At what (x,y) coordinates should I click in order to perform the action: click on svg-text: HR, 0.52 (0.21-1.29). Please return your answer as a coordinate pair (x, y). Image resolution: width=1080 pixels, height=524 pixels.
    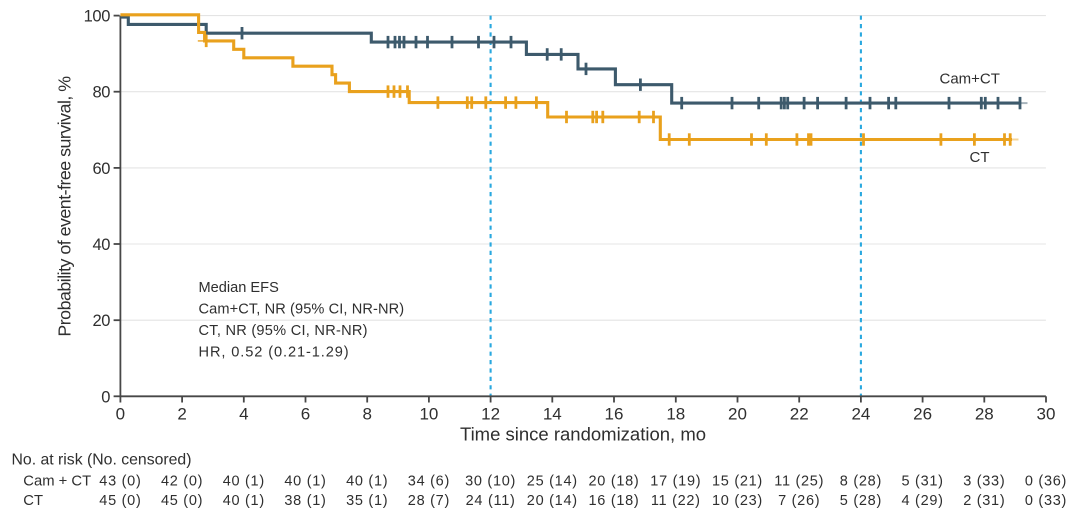
    Looking at the image, I should click on (274, 353).